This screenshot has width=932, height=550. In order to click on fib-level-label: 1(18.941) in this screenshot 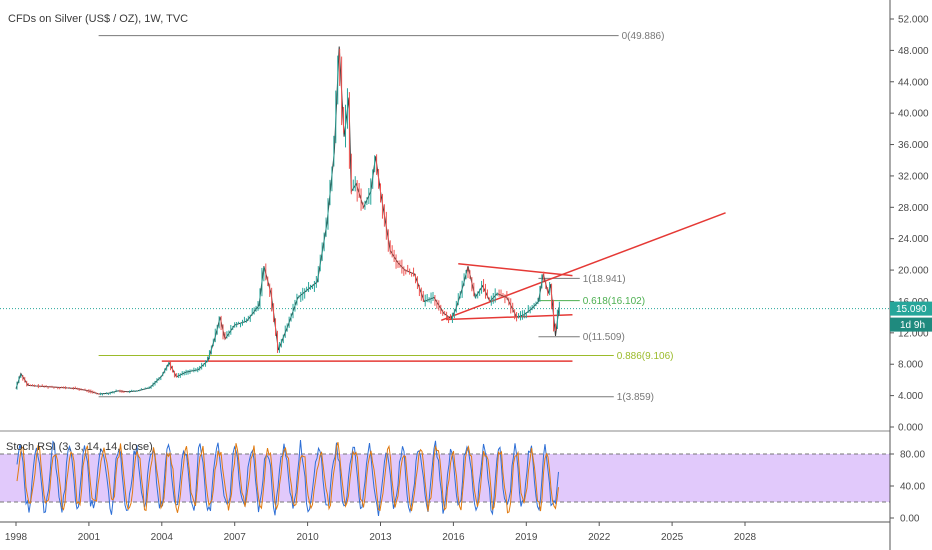, I will do `click(604, 279)`.